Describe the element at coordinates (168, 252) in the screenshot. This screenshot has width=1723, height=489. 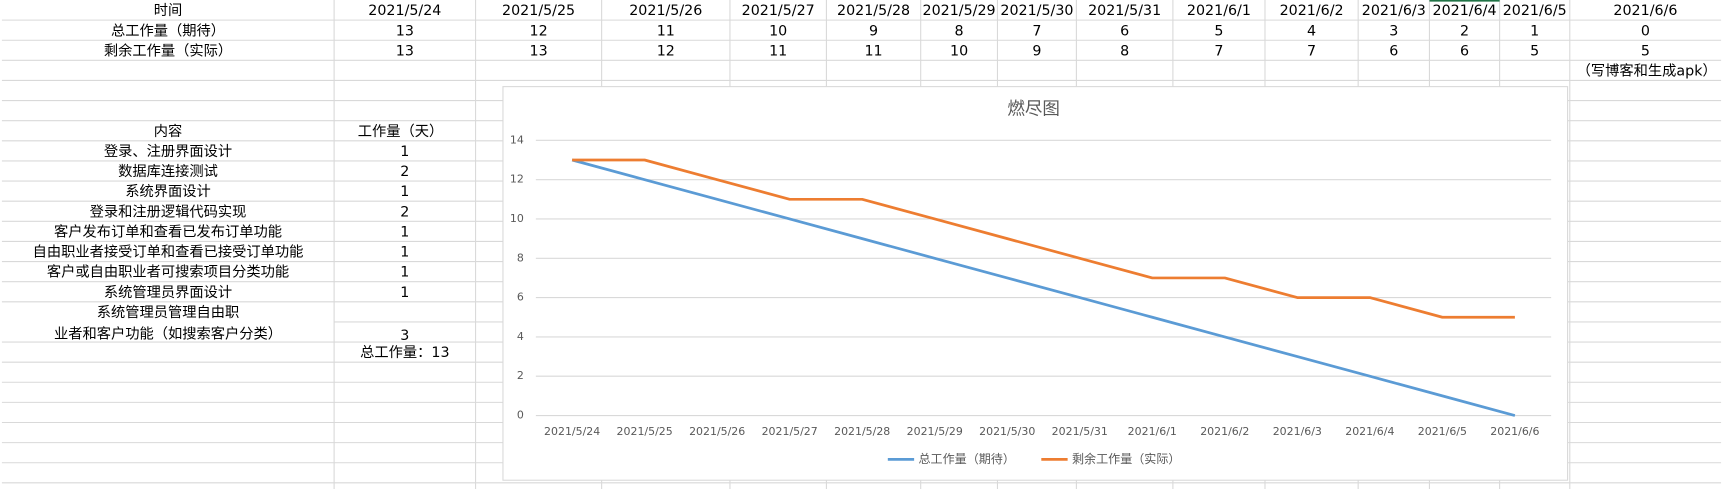
I see `task-name: 自由职业者接受订单和查看已接受订单功能` at that location.